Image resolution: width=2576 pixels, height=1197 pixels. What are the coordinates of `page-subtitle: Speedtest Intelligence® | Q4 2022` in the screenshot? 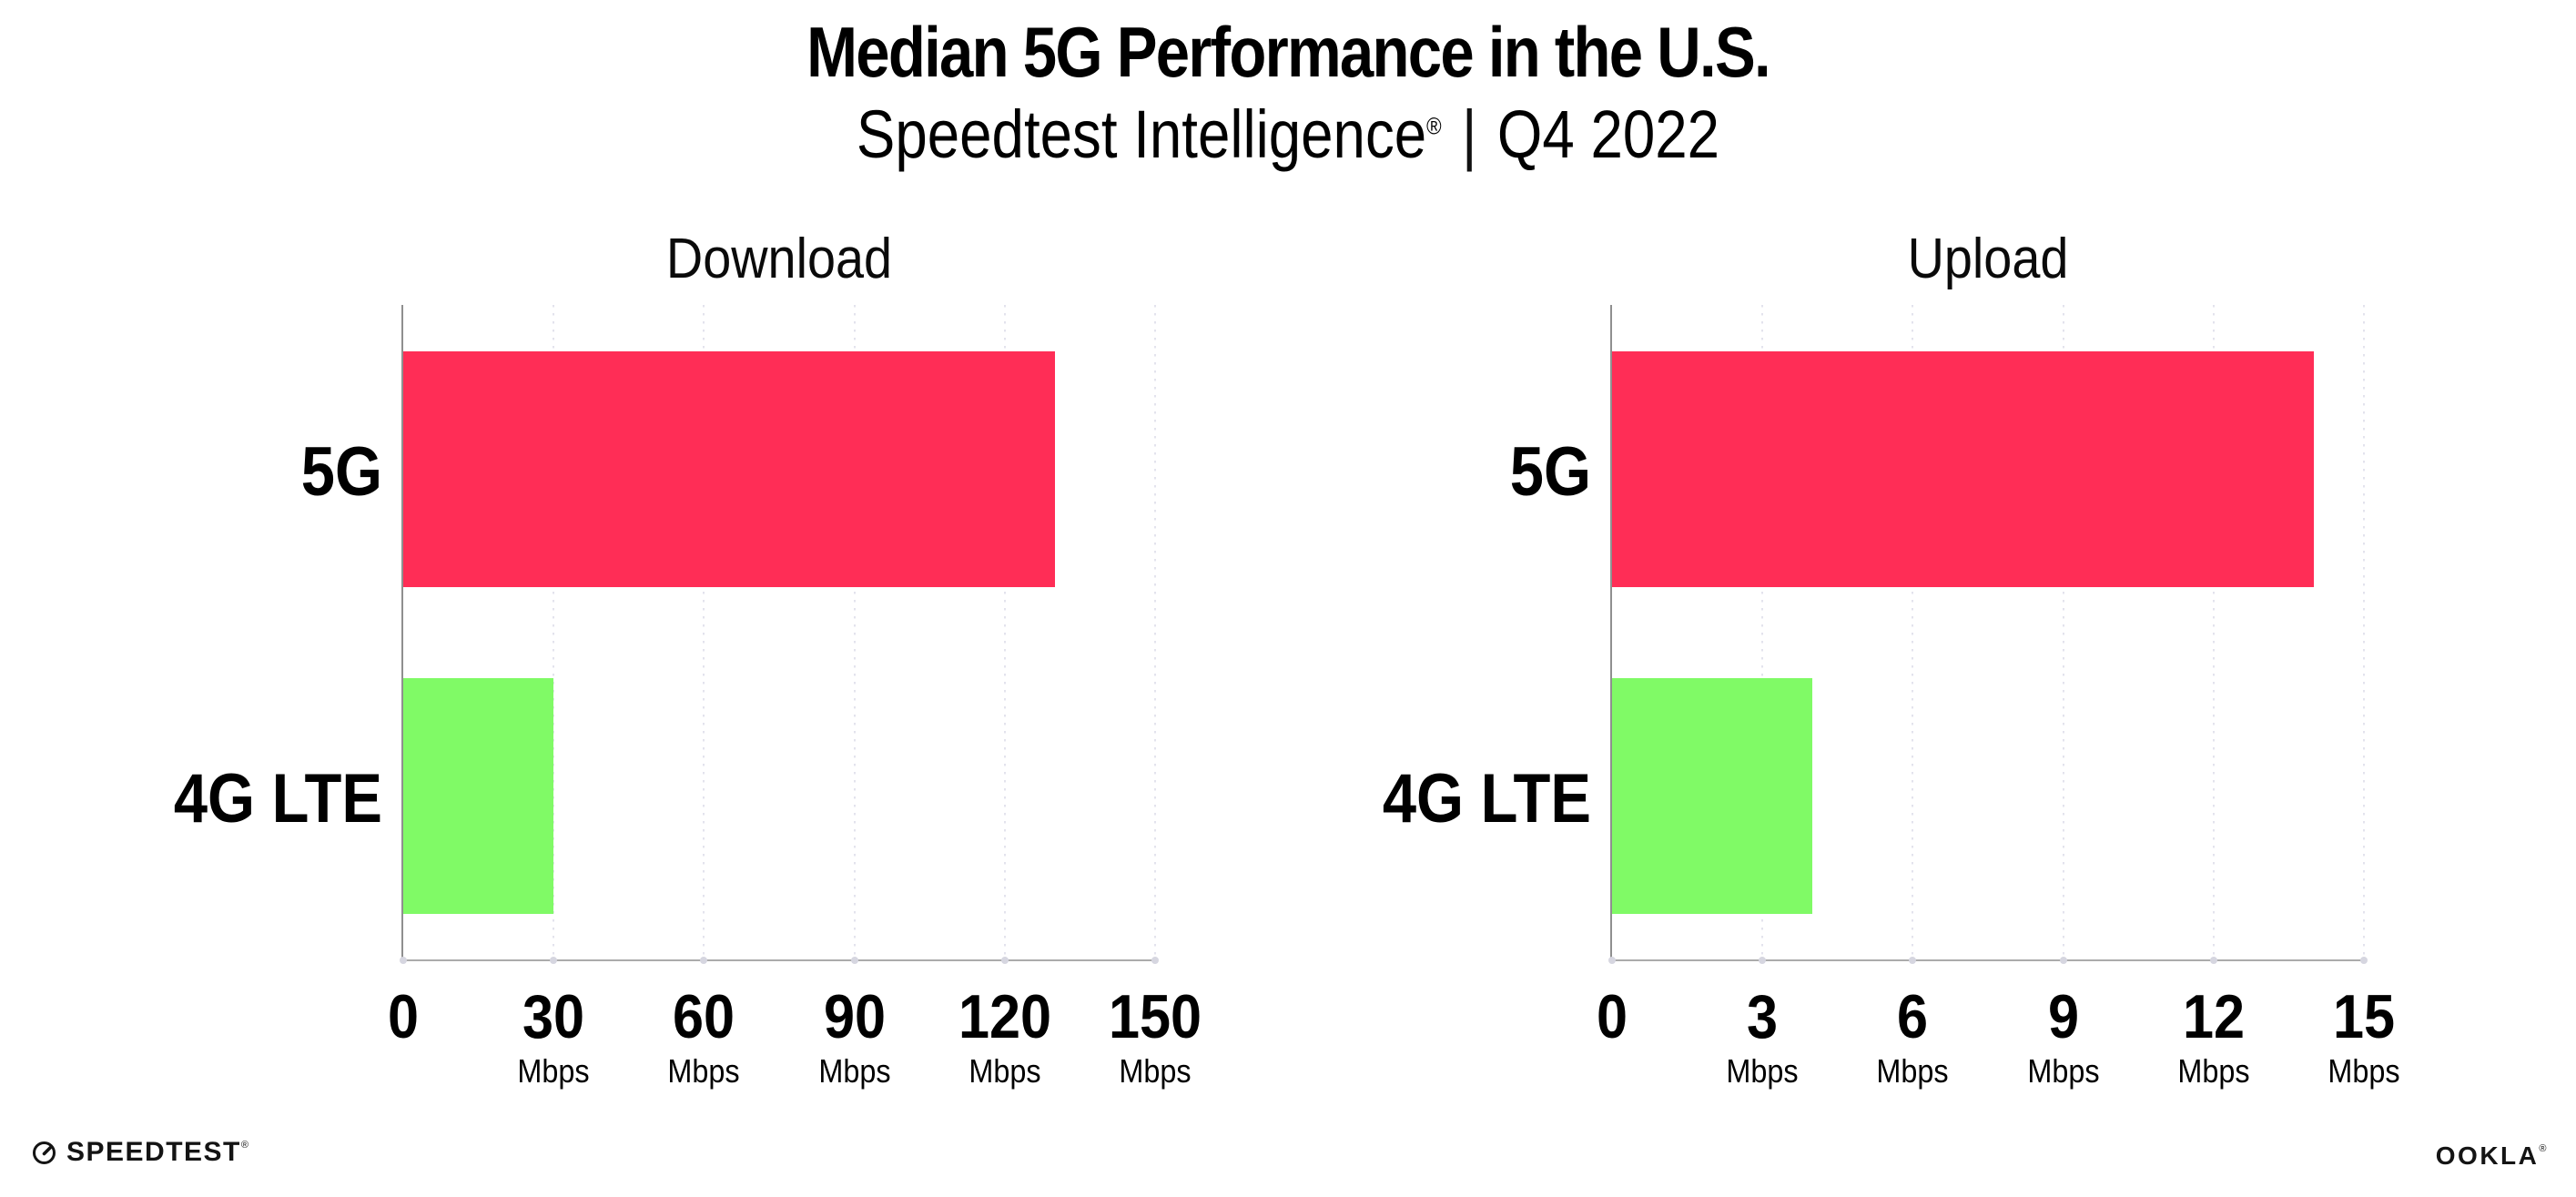 It's located at (1288, 134).